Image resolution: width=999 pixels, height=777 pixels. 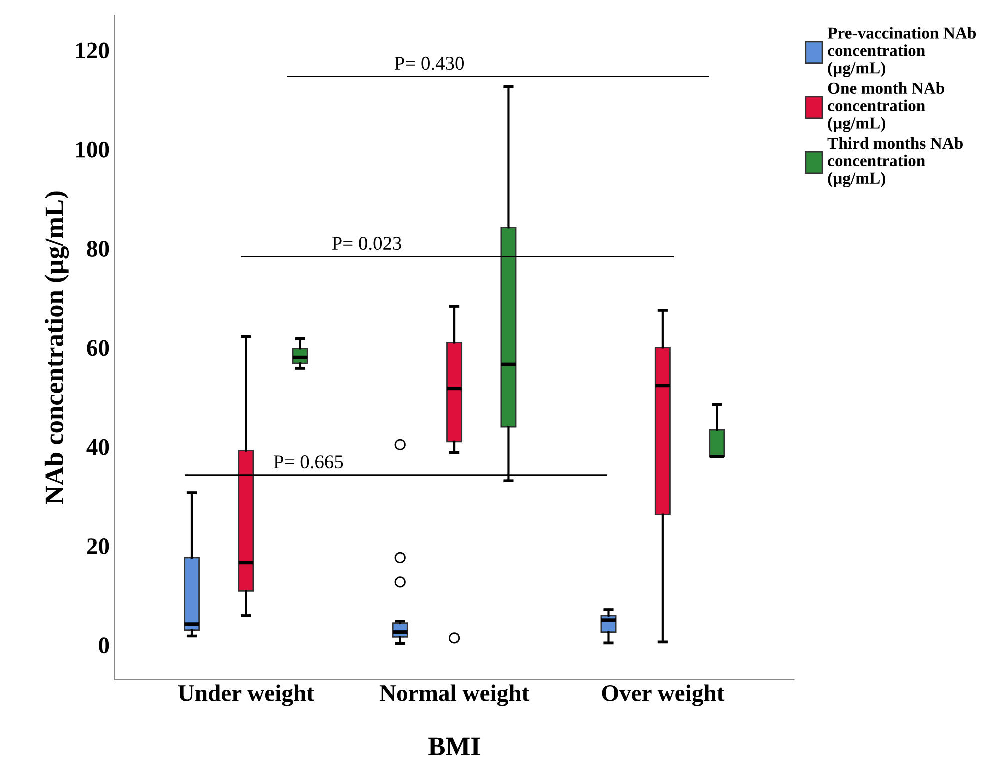 I want to click on y-tick-label: 120, so click(x=93, y=50).